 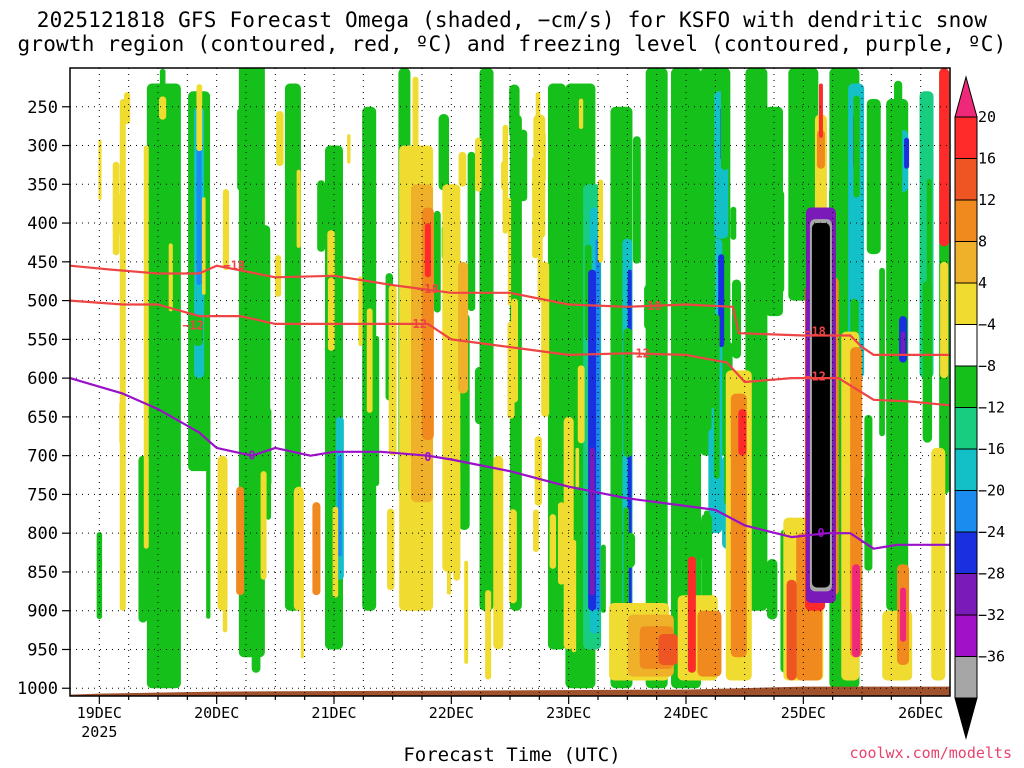 What do you see at coordinates (42, 650) in the screenshot?
I see `y-tick-label: 950` at bounding box center [42, 650].